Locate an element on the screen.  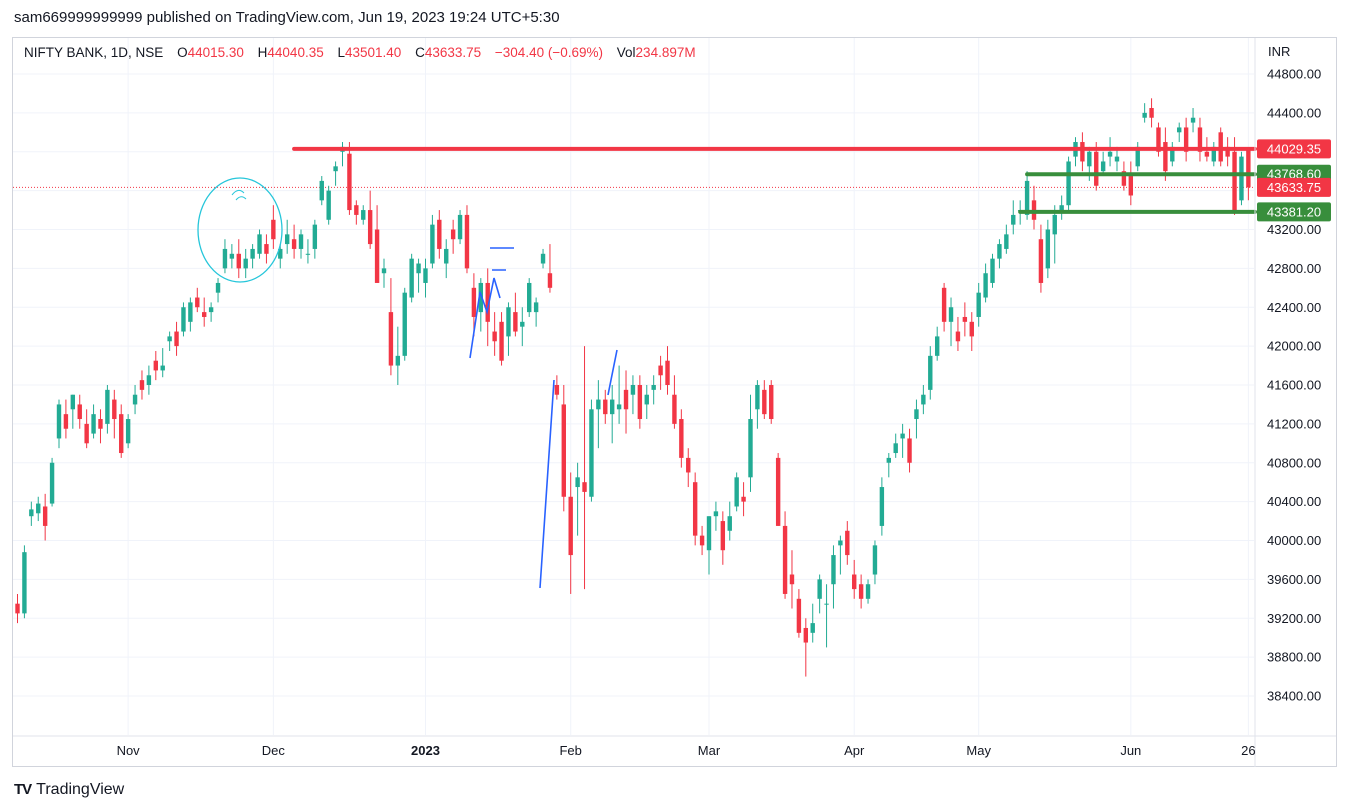
price-tick-label: 44800.00 is located at coordinates (1294, 74).